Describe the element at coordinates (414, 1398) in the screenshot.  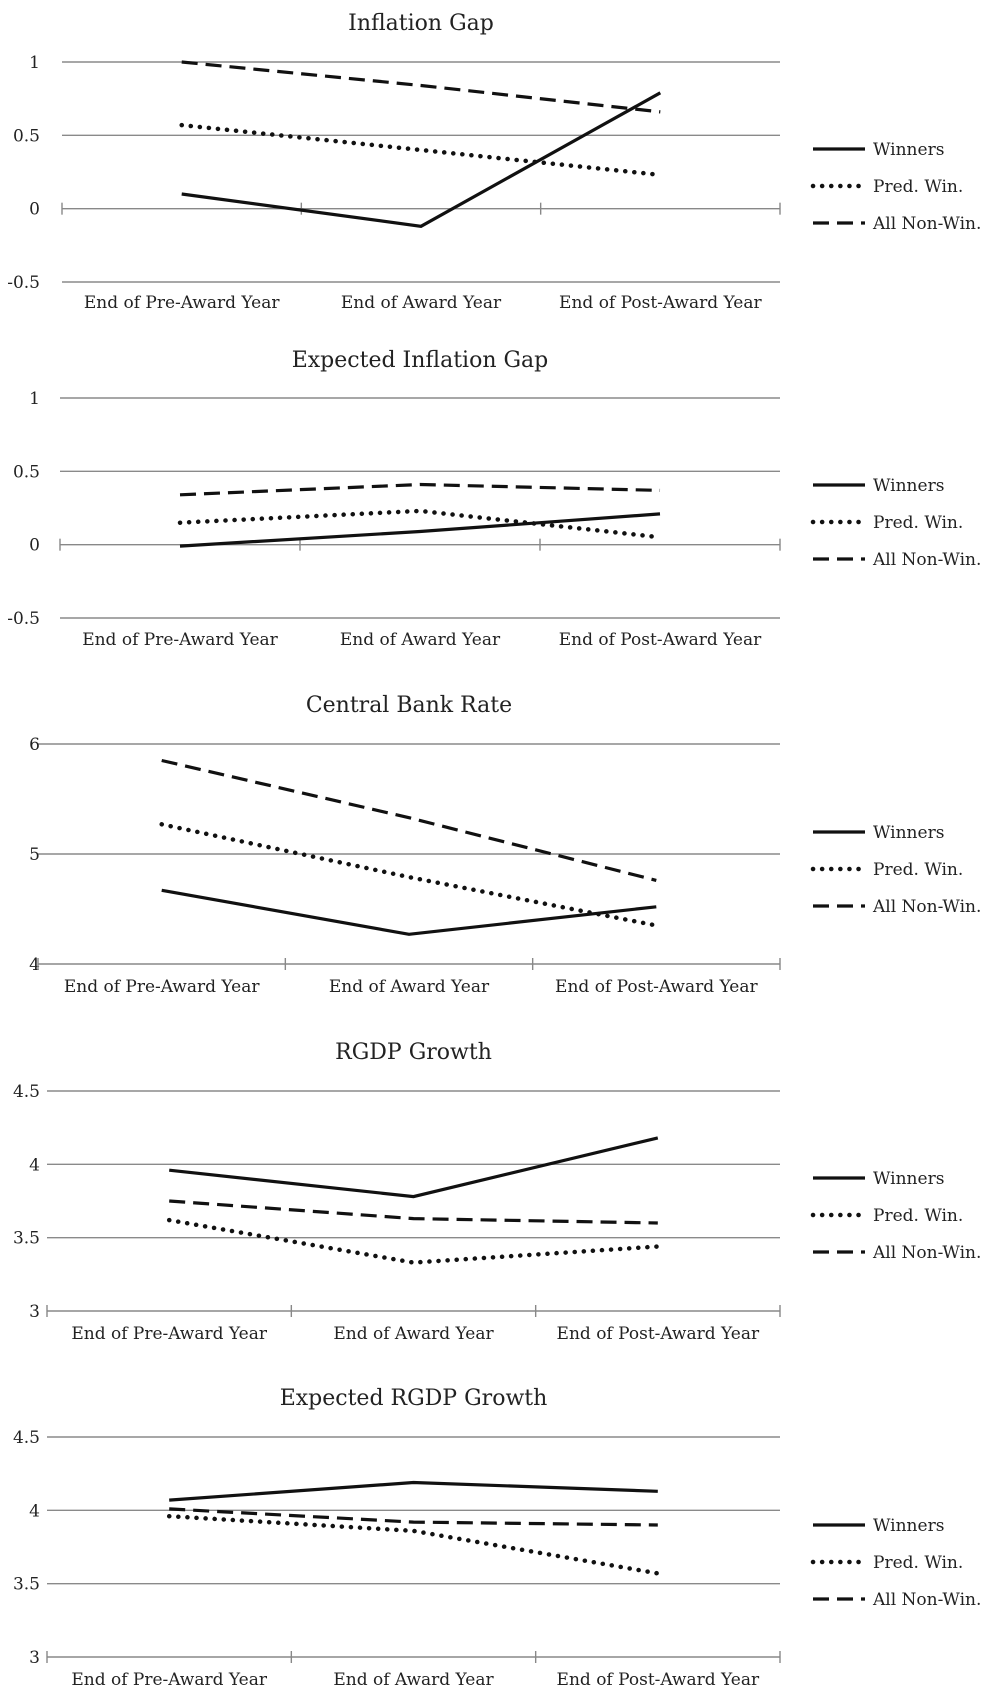
I see `chart-title: Expected RGDP Growth` at that location.